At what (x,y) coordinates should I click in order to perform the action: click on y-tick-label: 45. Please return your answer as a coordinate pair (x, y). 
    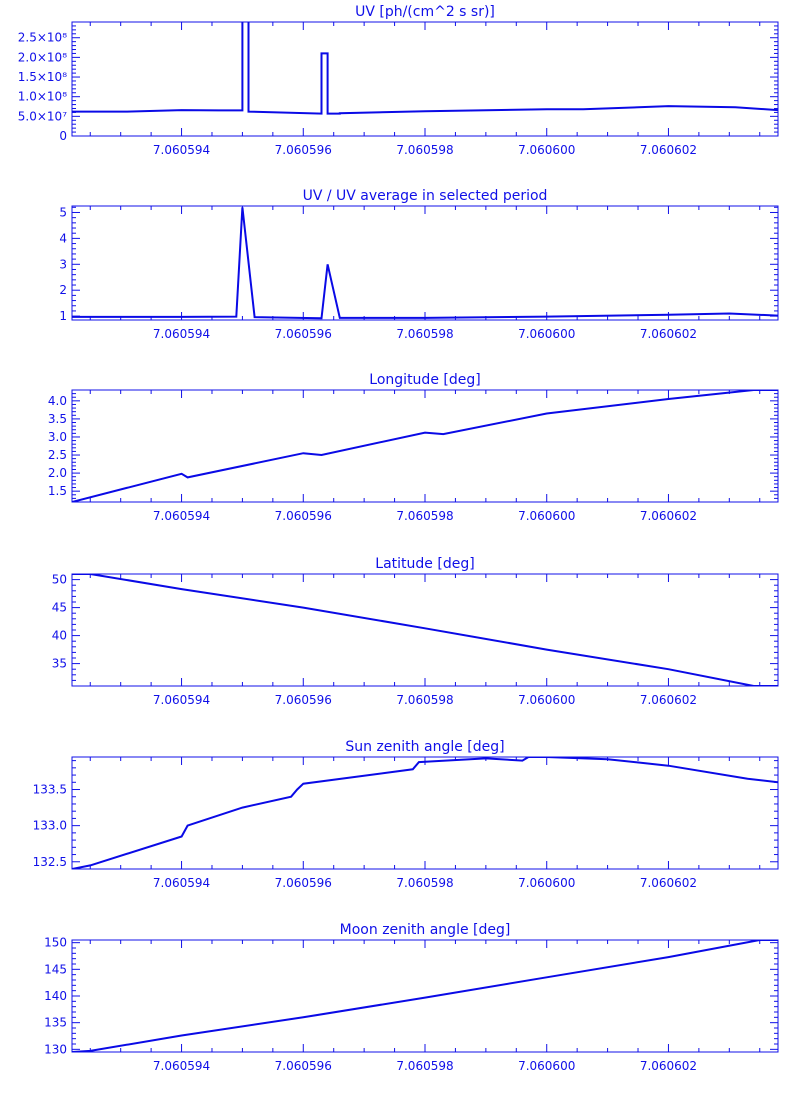
    Looking at the image, I should click on (59, 608).